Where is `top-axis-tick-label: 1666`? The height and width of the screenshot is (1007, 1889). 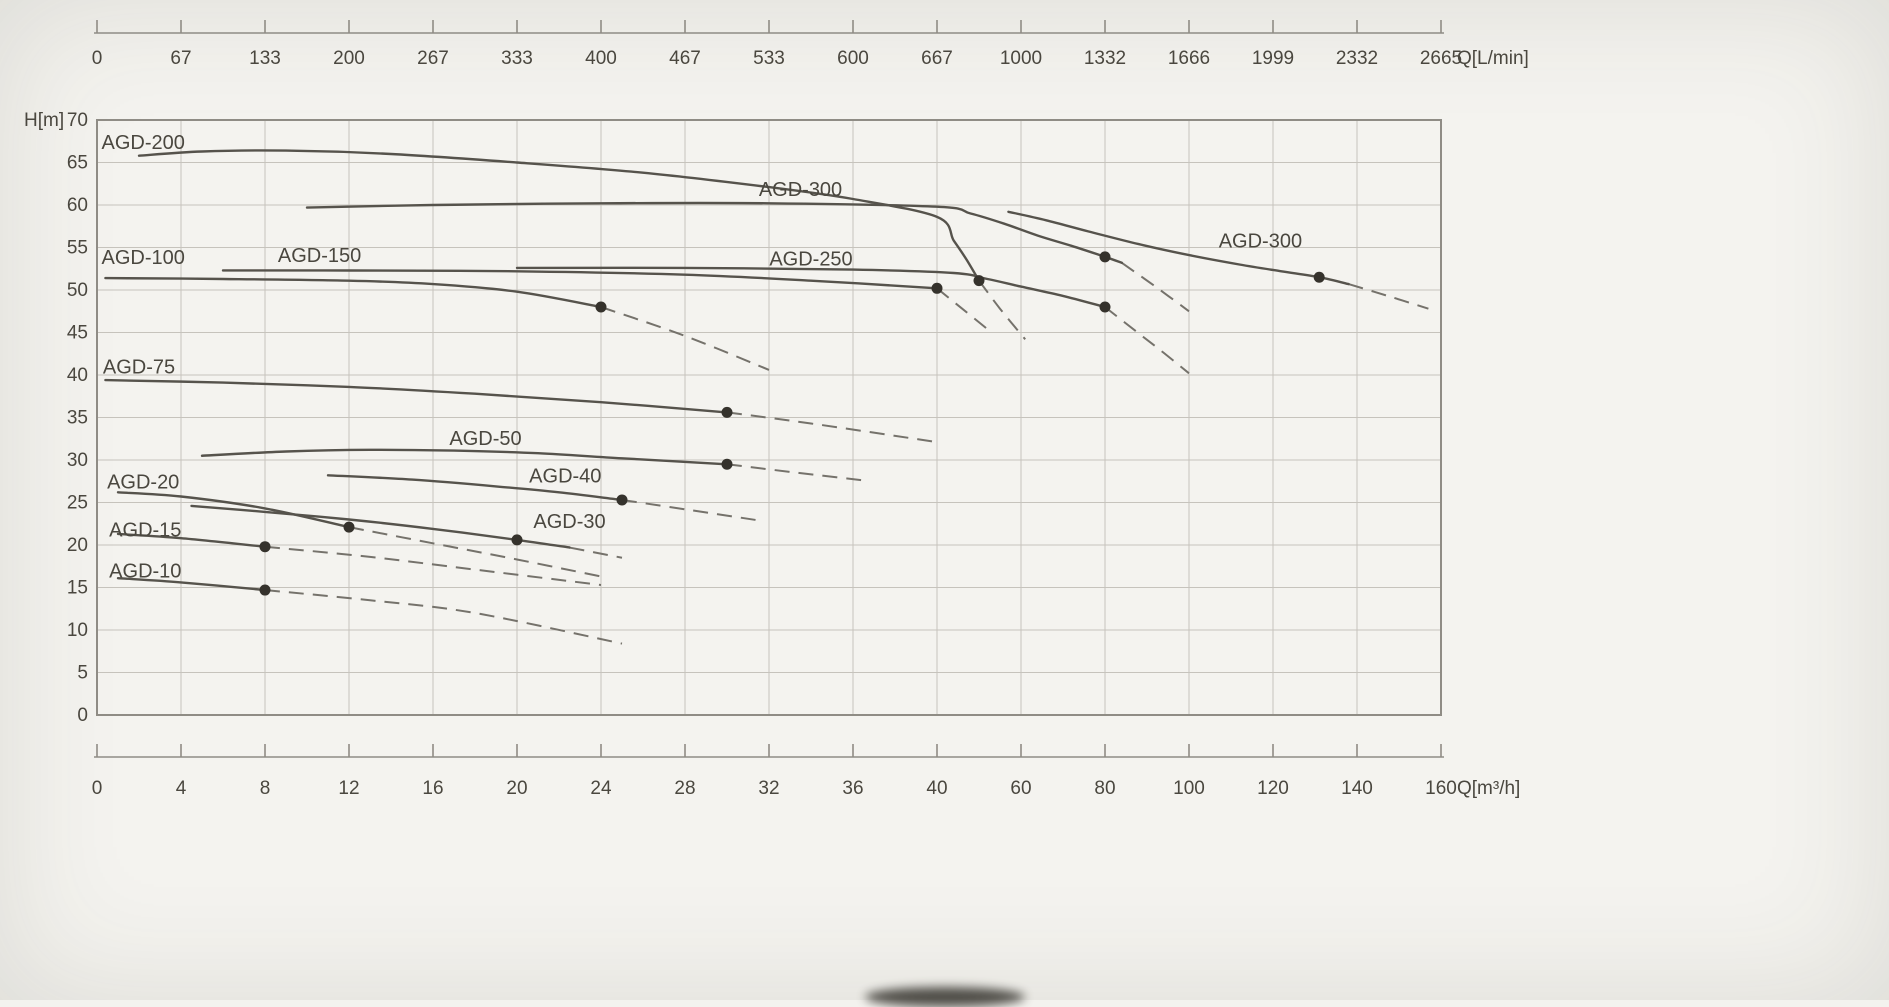 top-axis-tick-label: 1666 is located at coordinates (1189, 58).